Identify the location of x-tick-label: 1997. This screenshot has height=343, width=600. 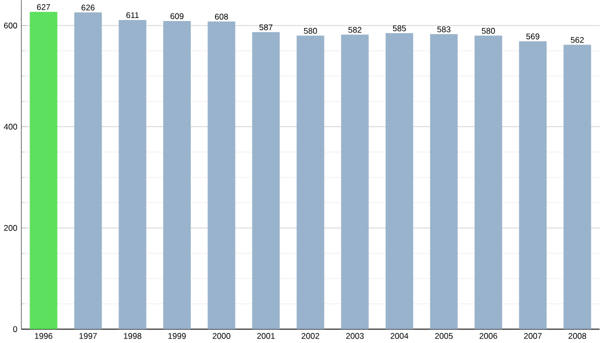
(88, 336).